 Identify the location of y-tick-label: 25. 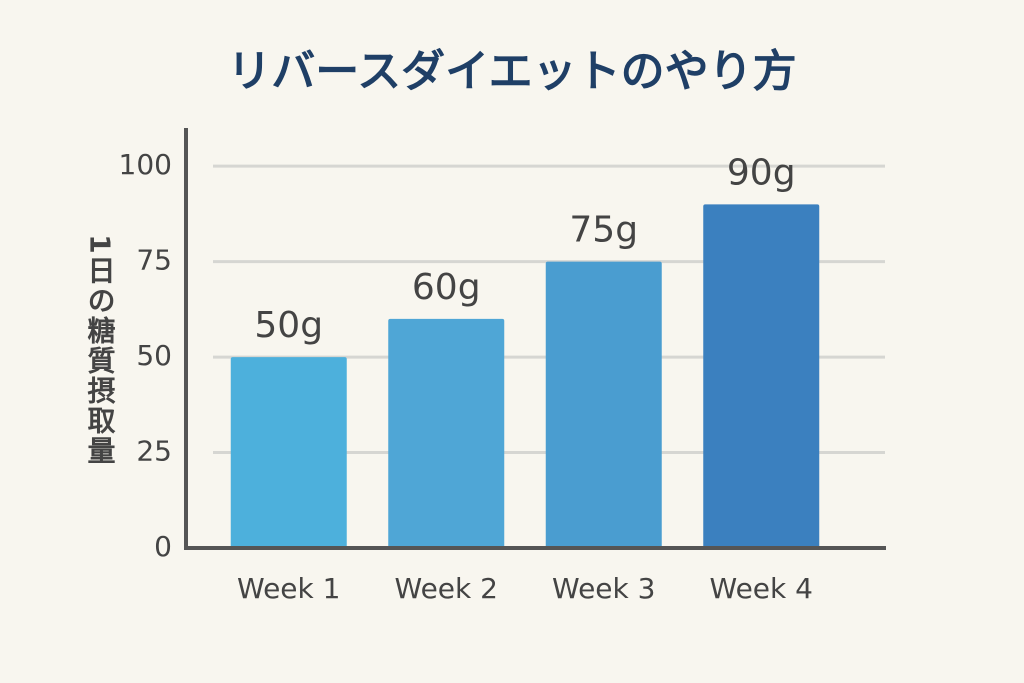
(154, 451).